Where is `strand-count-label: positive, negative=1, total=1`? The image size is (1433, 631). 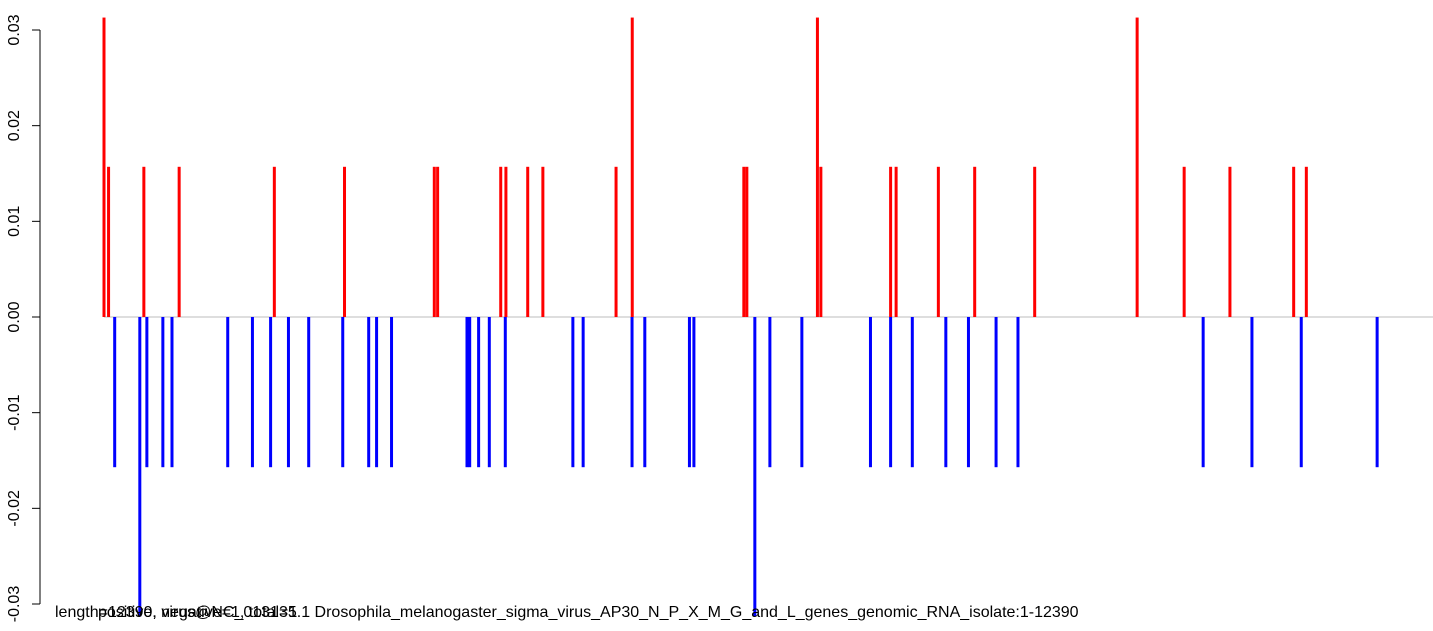
strand-count-label: positive, negative=1, total=1 is located at coordinates (197, 612).